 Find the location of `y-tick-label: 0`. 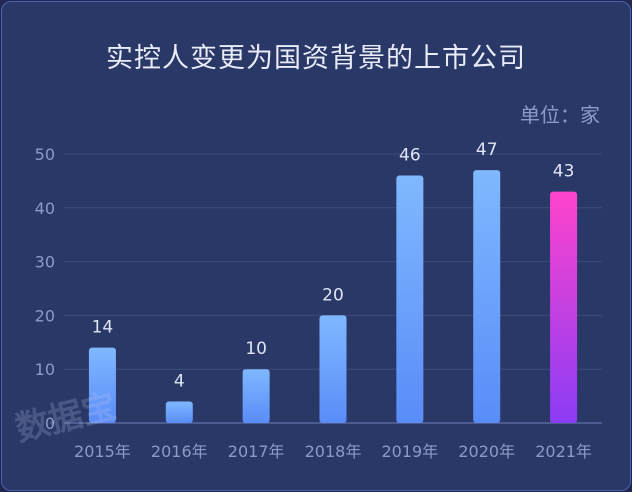

y-tick-label: 0 is located at coordinates (50, 423).